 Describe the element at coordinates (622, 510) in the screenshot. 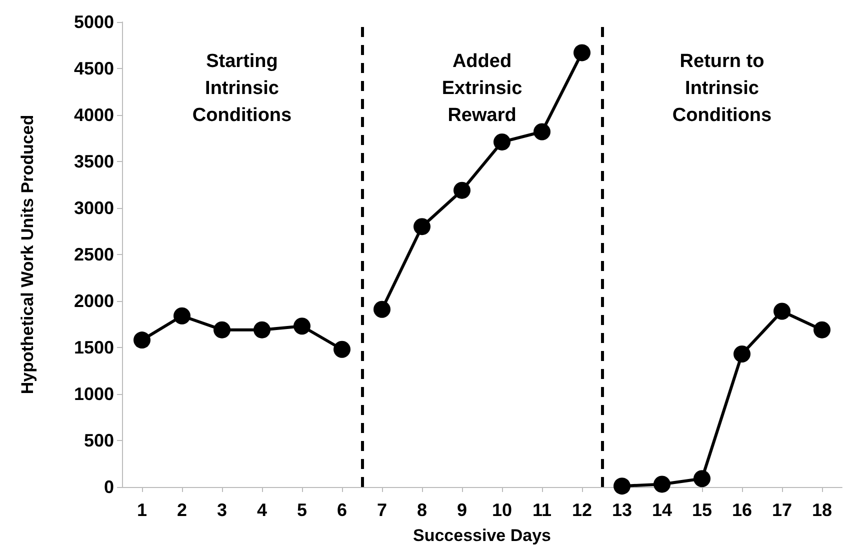

I see `x-tick-label: 13` at that location.